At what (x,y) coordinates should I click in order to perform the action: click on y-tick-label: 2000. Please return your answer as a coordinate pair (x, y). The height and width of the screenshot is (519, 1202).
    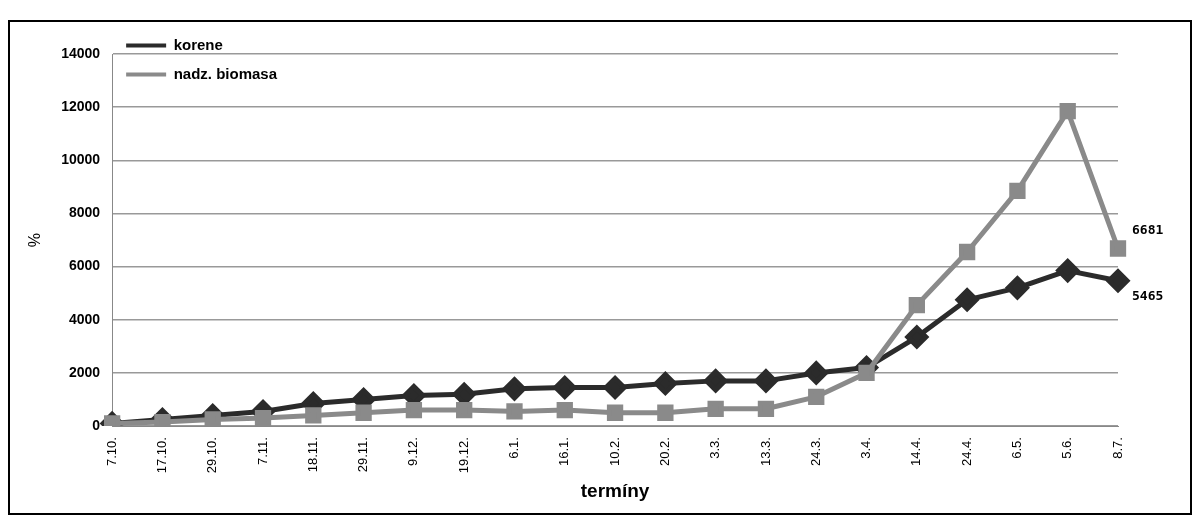
    Looking at the image, I should click on (84, 371).